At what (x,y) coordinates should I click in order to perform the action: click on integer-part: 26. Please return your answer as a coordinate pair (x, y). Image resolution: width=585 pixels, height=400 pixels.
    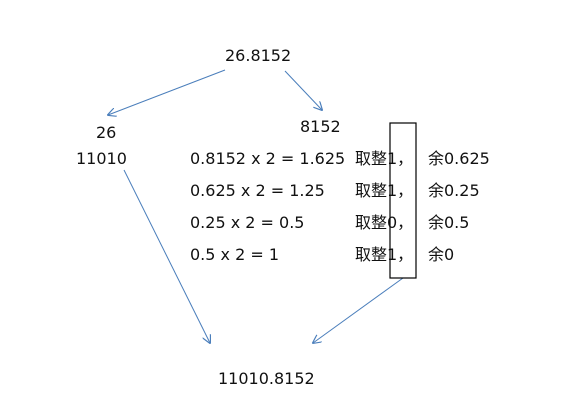
    Looking at the image, I should click on (106, 132).